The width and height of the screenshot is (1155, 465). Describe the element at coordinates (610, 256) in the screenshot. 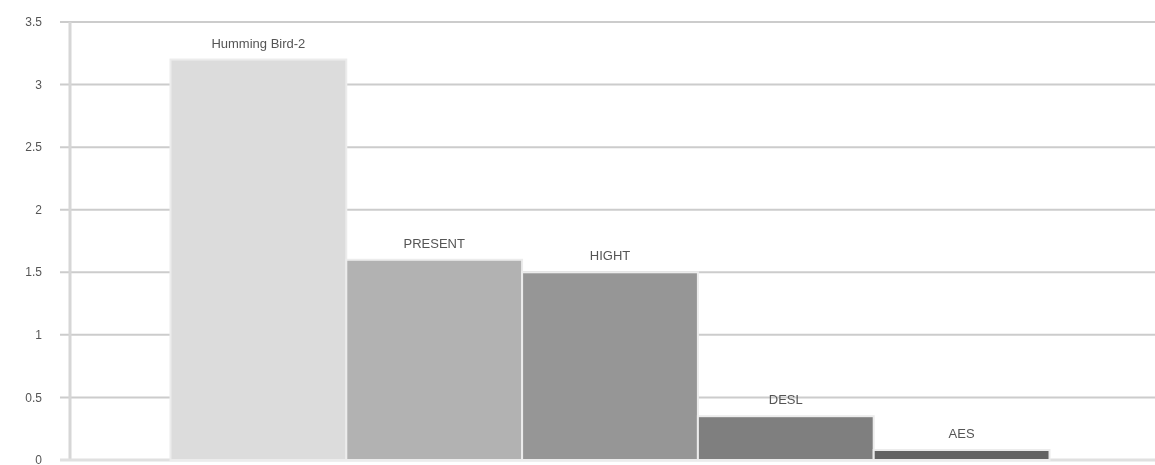

I see `series-label: HIGHT` at that location.